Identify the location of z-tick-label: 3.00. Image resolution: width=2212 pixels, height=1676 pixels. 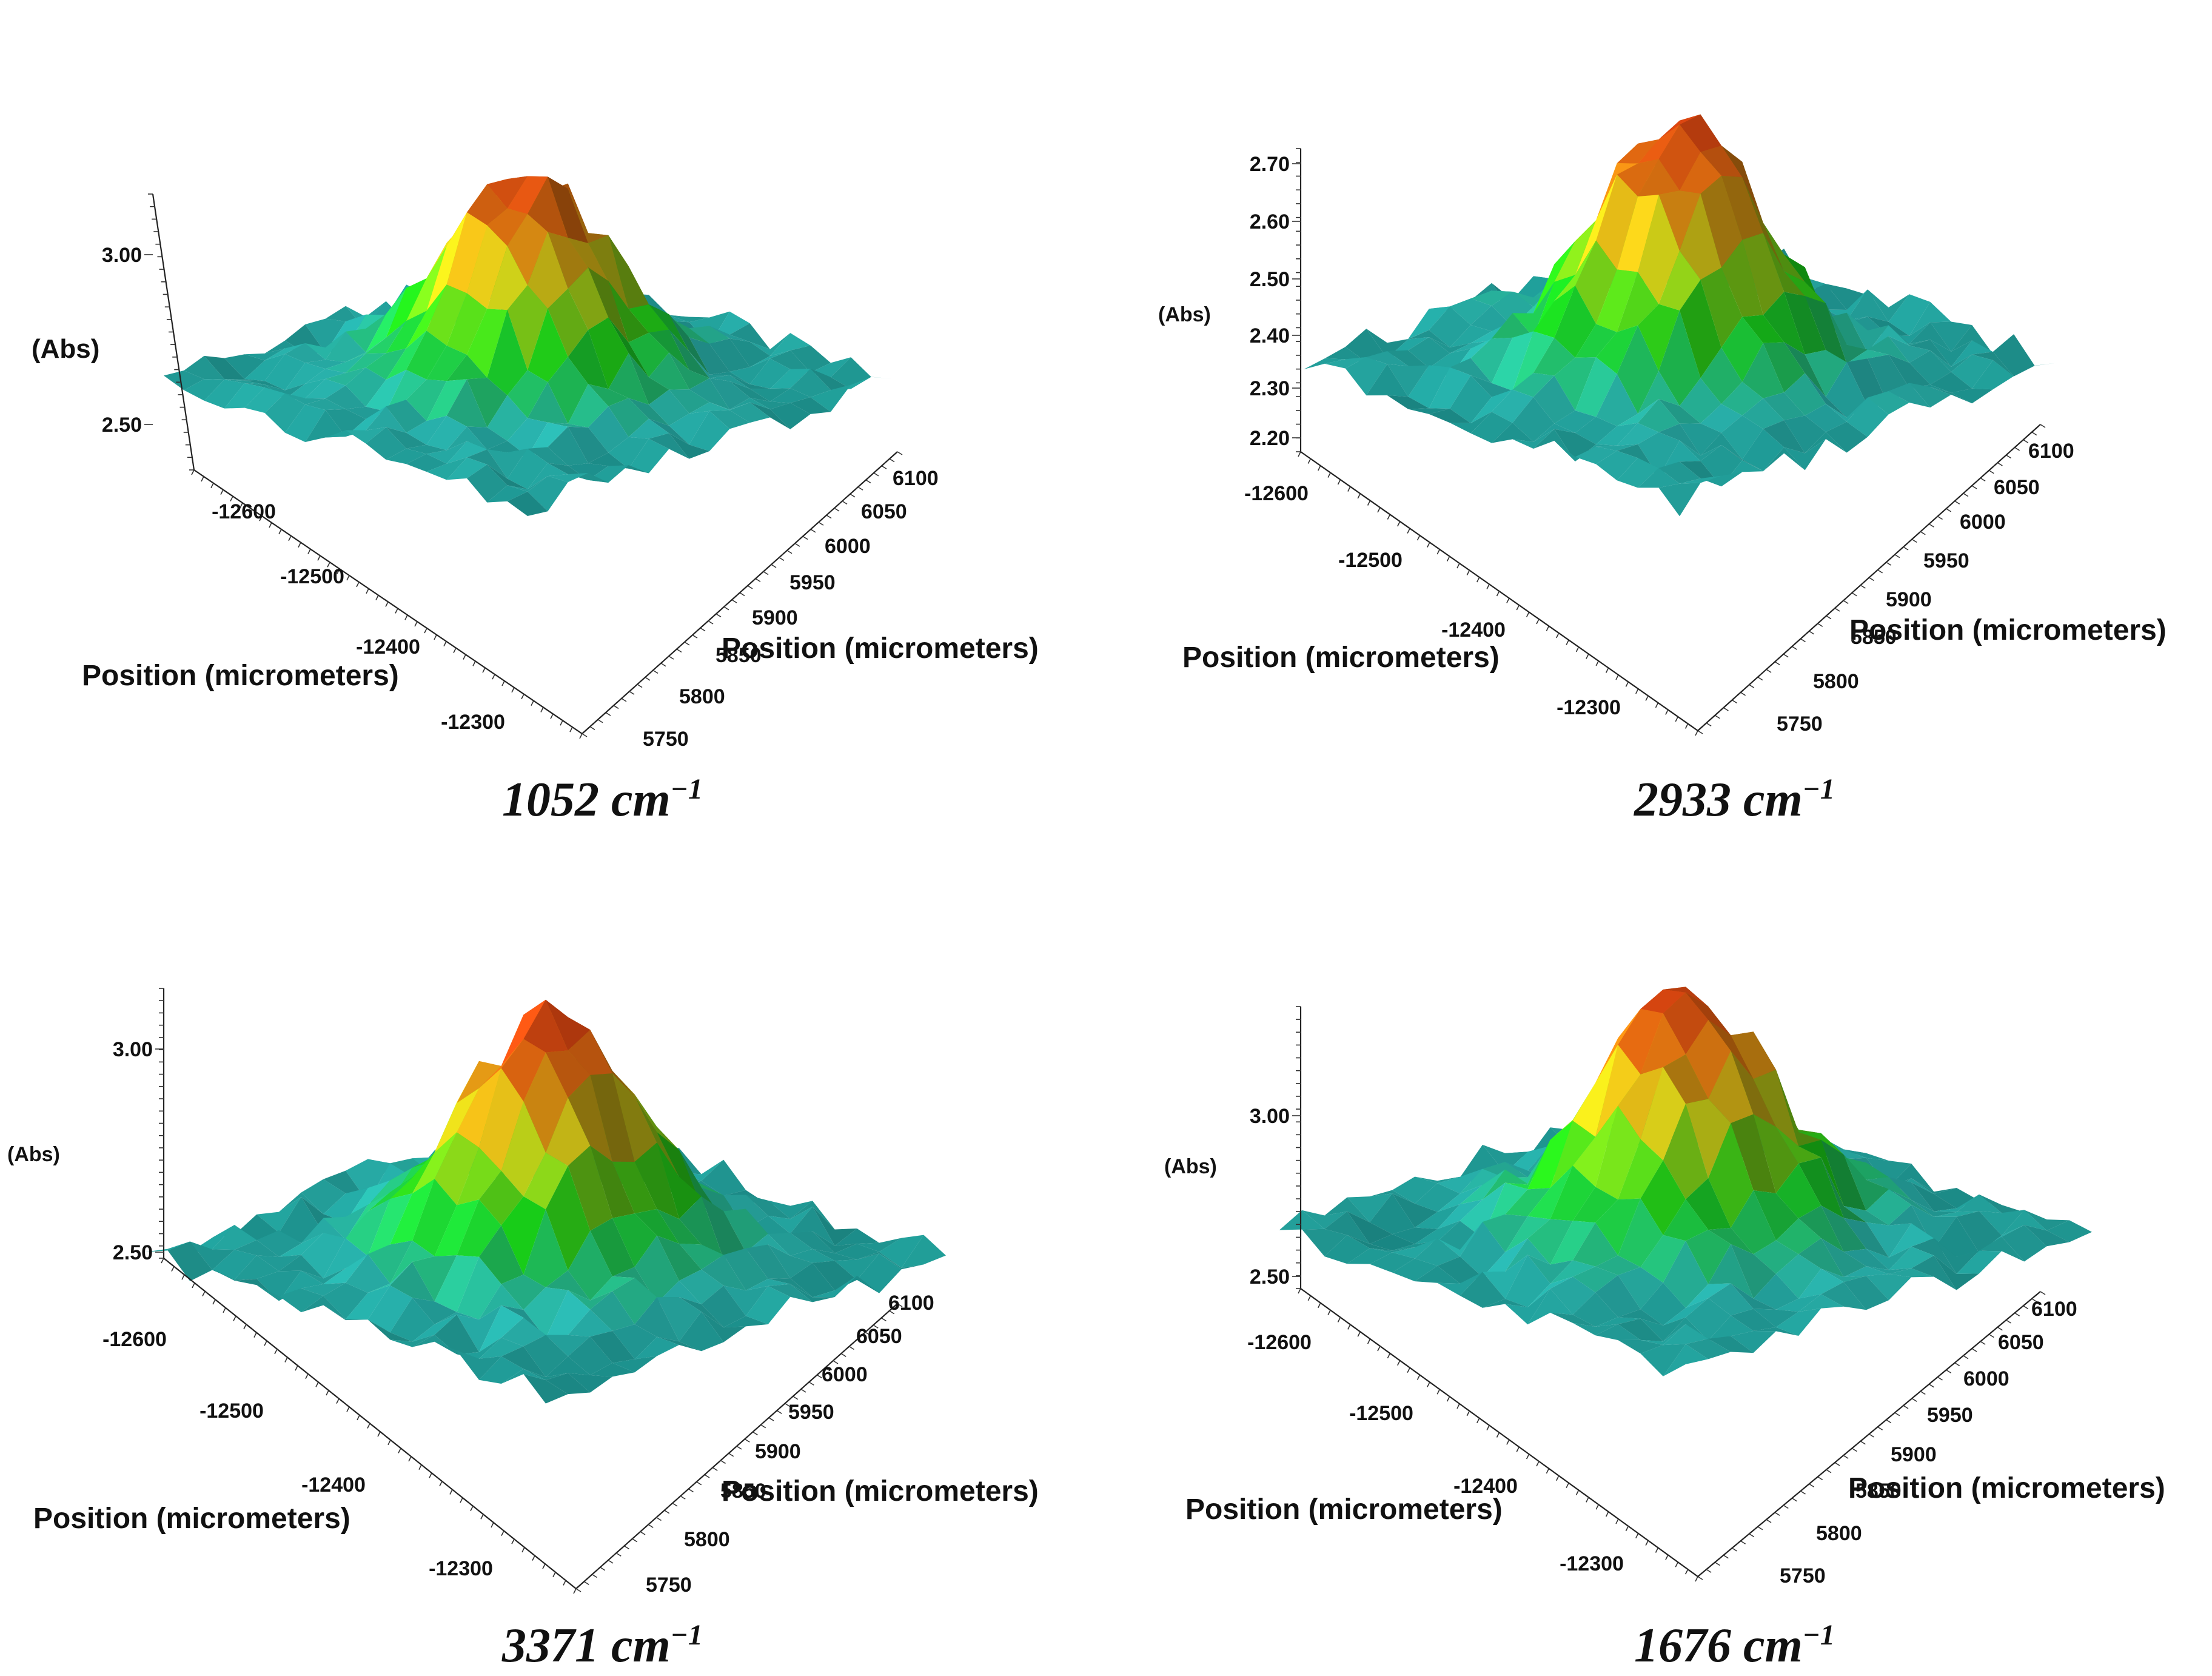
(122, 256).